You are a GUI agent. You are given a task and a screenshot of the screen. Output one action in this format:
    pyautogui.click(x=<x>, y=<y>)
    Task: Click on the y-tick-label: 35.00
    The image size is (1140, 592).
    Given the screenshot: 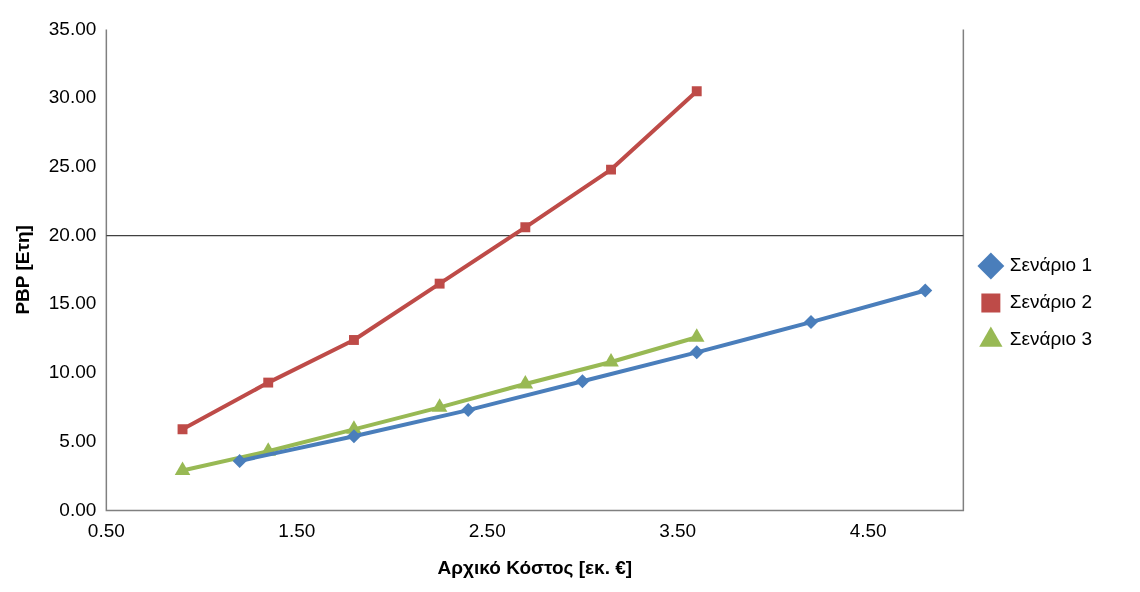 What is the action you would take?
    pyautogui.click(x=72, y=28)
    